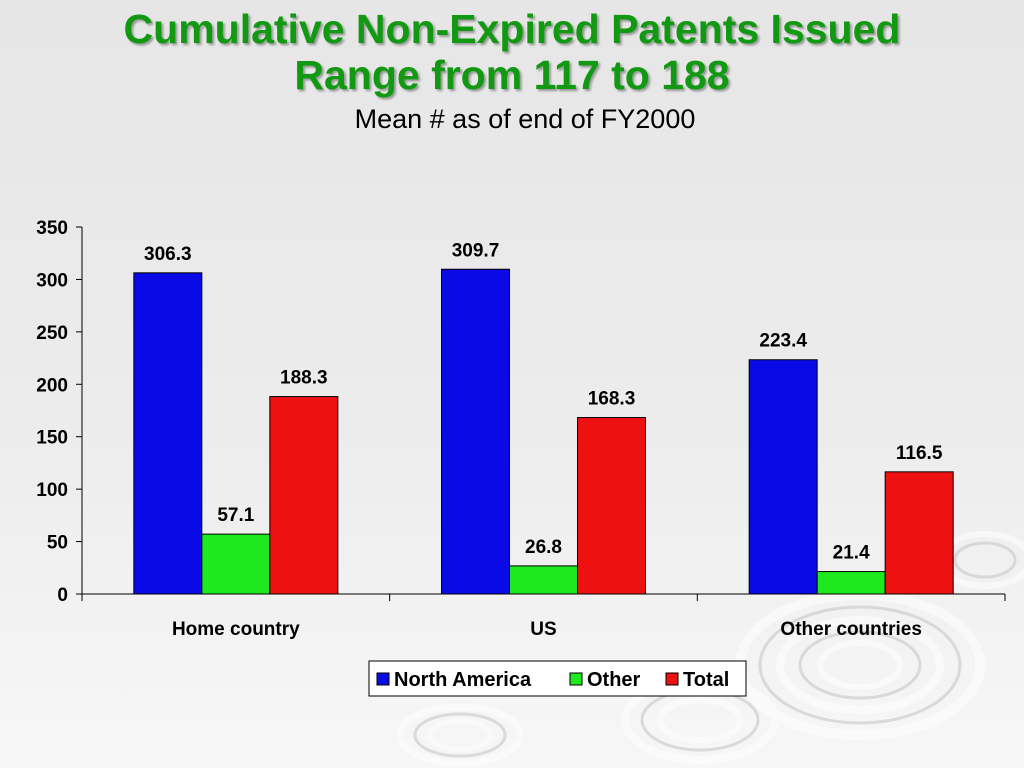 The image size is (1024, 768). What do you see at coordinates (919, 453) in the screenshot?
I see `data-label: 116.5` at bounding box center [919, 453].